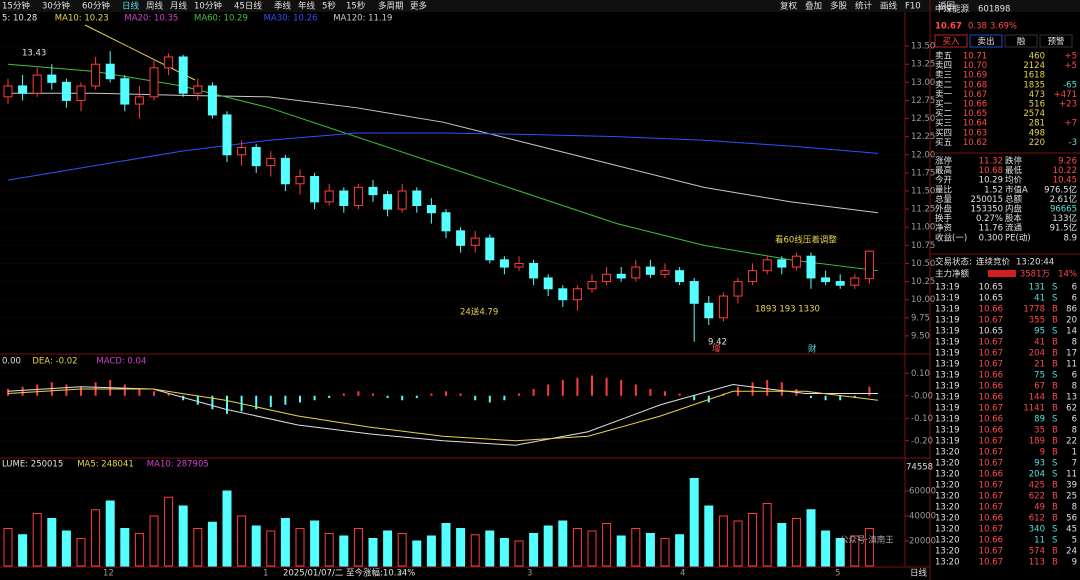  Describe the element at coordinates (208, 6) in the screenshot. I see `period-tab: 10分钟` at that location.